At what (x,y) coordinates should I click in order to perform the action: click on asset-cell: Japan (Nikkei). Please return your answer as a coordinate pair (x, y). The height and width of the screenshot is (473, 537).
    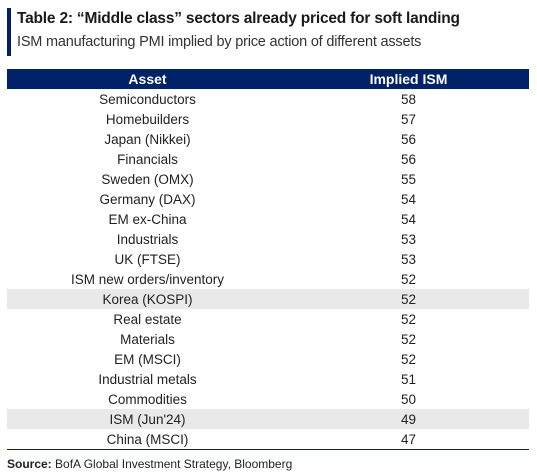
    Looking at the image, I should click on (147, 139).